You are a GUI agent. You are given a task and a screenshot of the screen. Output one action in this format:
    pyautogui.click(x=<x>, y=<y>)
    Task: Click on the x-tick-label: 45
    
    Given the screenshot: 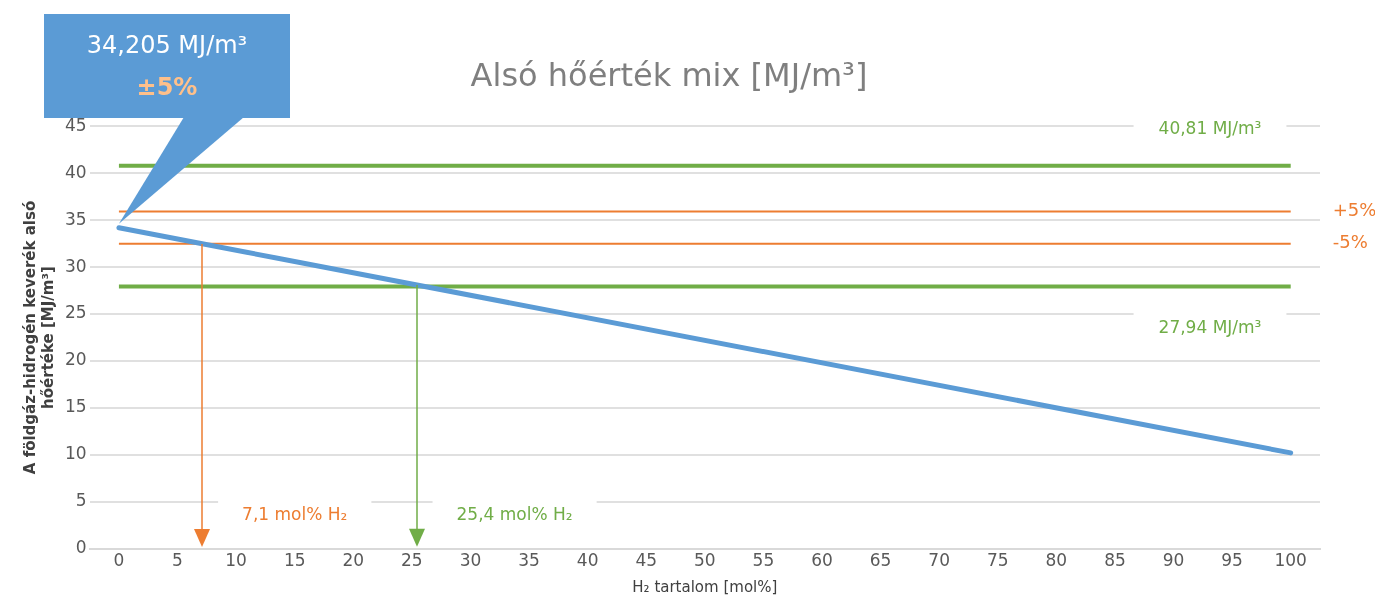 What is the action you would take?
    pyautogui.click(x=646, y=560)
    